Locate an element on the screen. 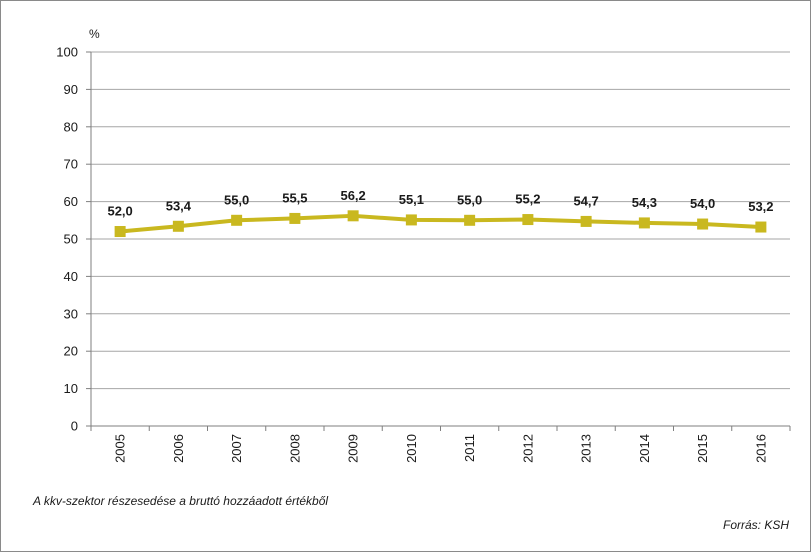  x-tick-label: 2015 is located at coordinates (702, 448).